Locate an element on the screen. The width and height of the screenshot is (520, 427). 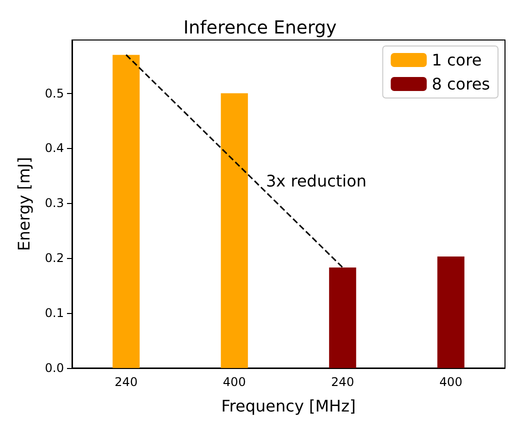
y-tick-label: 0.3 is located at coordinates (54, 203).